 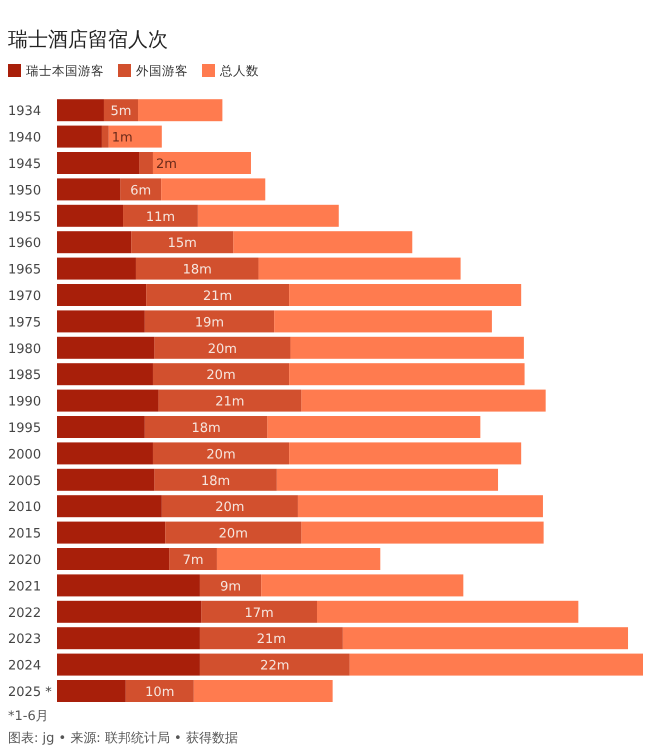 What do you see at coordinates (25, 640) in the screenshot?
I see `y-tick-label: 2023` at bounding box center [25, 640].